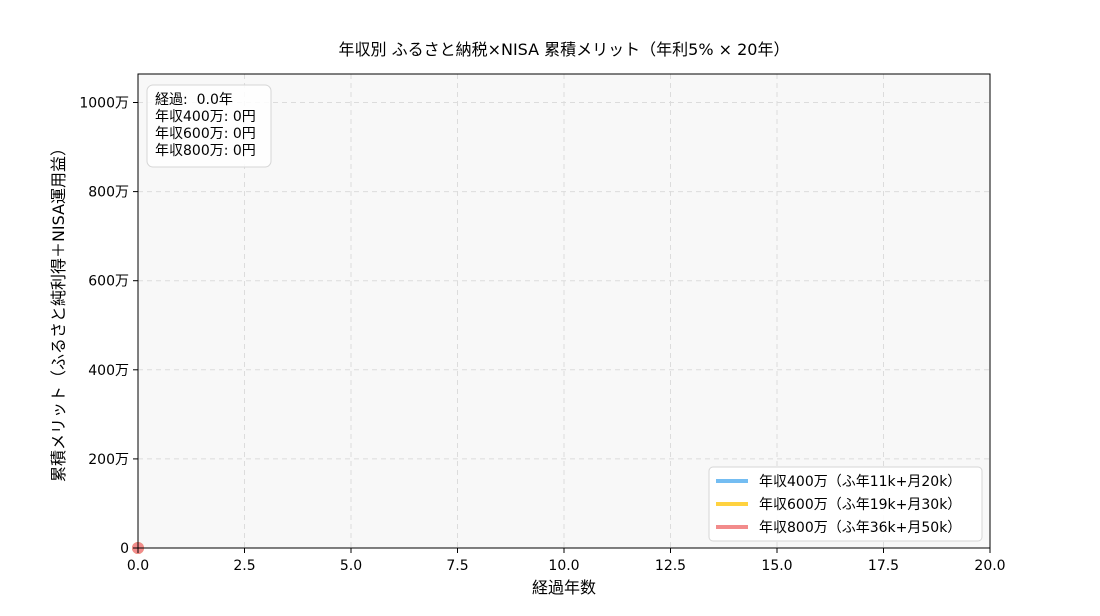 This screenshot has width=1100, height=616. What do you see at coordinates (108, 282) in the screenshot?
I see `y-tick-label: 600万` at bounding box center [108, 282].